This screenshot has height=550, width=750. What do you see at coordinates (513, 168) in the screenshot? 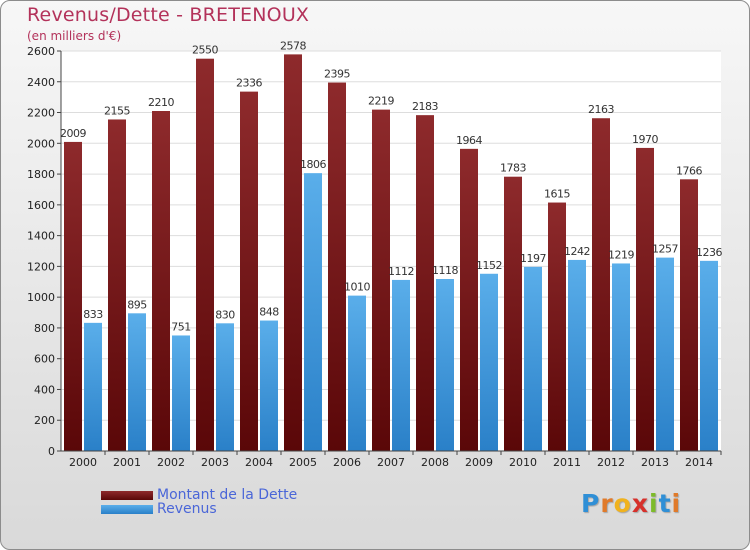
I see `data-label-debt: 1783` at bounding box center [513, 168].